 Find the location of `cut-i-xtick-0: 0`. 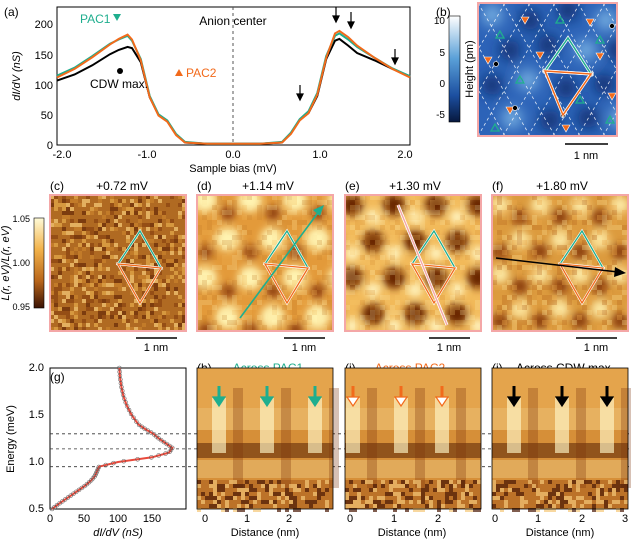

cut-i-xtick-0: 0 is located at coordinates (350, 519).